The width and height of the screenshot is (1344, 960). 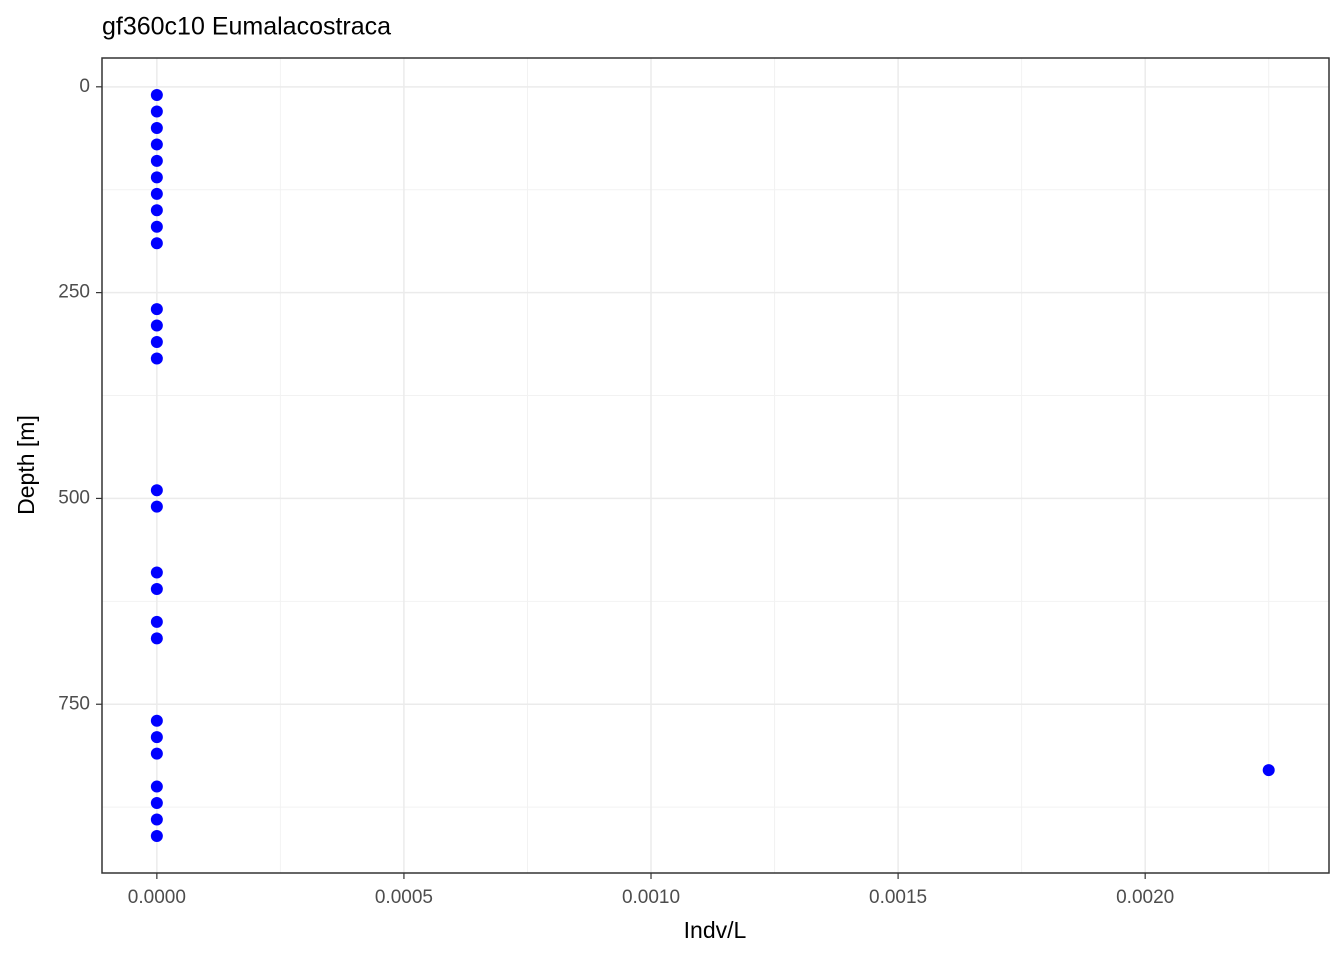 I want to click on y-tick-label: 500, so click(x=74, y=497).